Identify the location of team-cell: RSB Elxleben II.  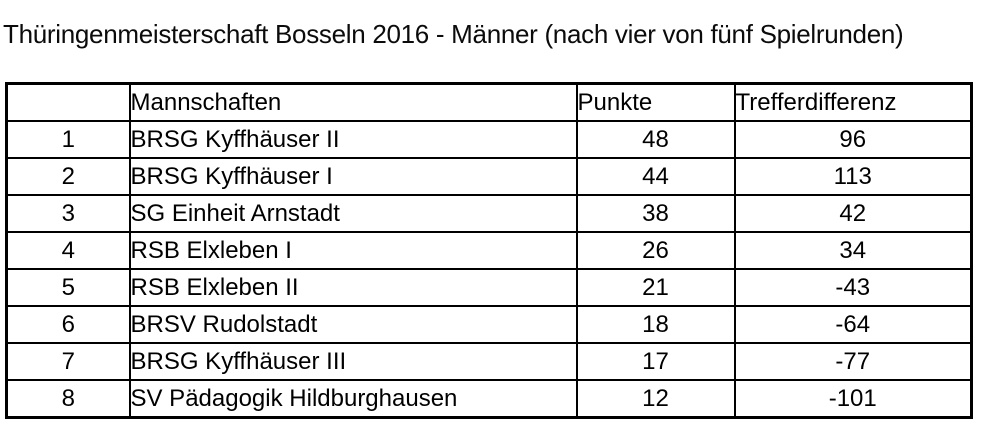
(353, 287).